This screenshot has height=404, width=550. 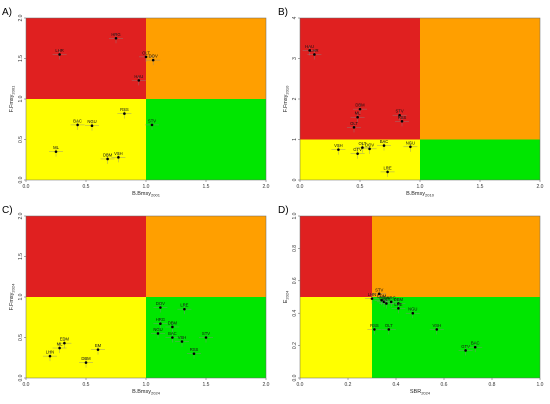 What do you see at coordinates (21, 58) in the screenshot?
I see `y-tick-label: 1.5` at bounding box center [21, 58].